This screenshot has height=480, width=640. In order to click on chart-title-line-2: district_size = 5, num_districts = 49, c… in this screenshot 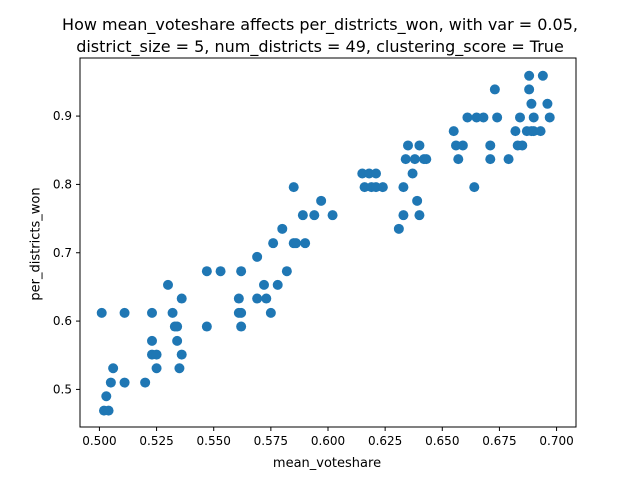, I will do `click(320, 46)`.